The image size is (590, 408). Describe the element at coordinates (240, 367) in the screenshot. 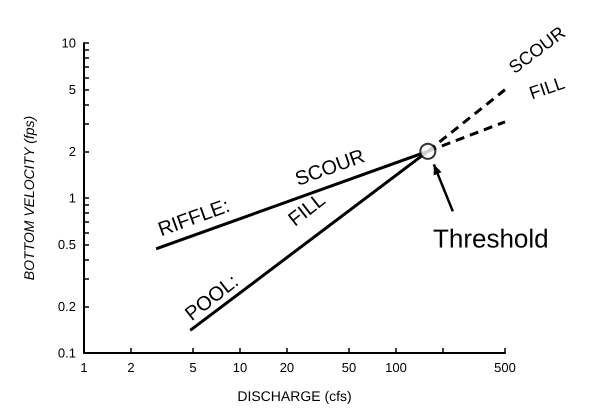

I see `x-tick-label: 10` at that location.